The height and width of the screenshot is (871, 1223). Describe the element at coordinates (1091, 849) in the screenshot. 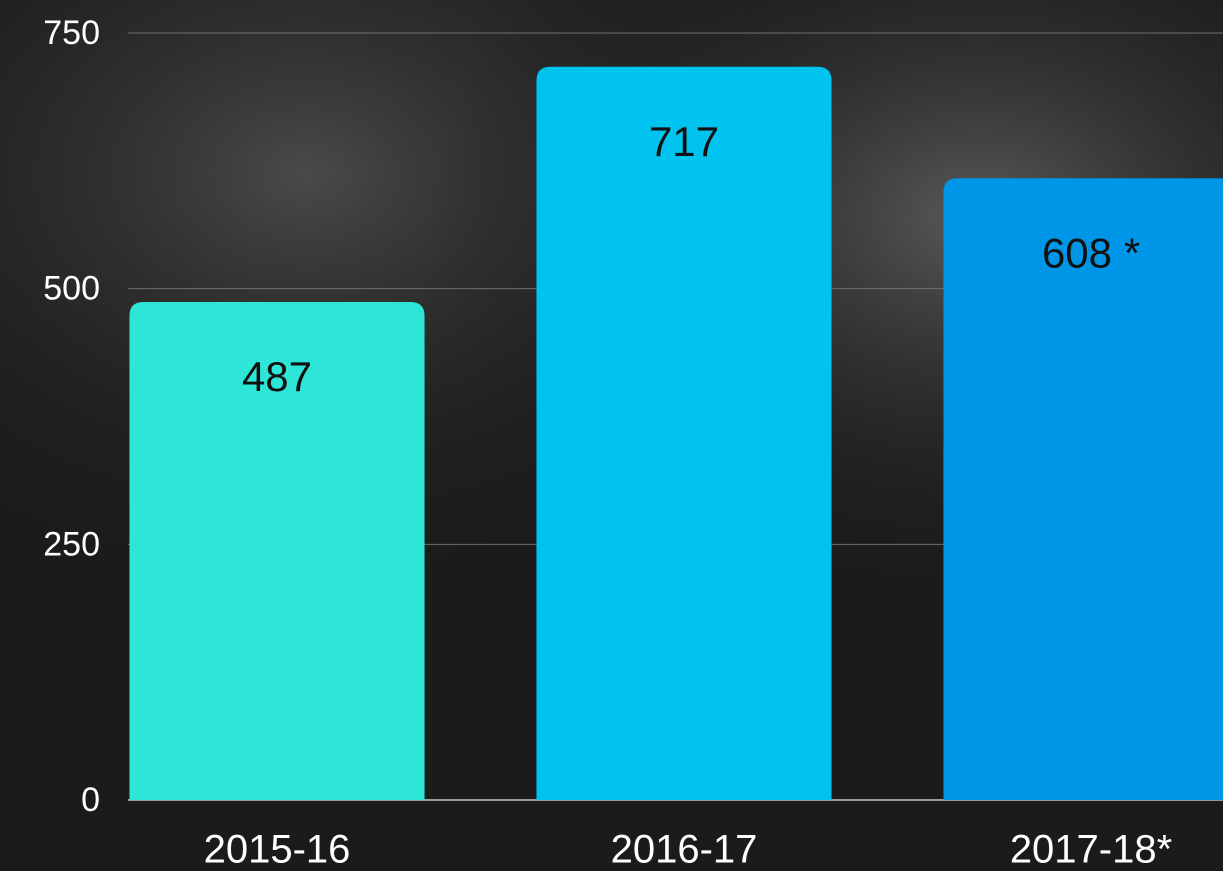

I see `x-tick-label: 2017-18*` at that location.